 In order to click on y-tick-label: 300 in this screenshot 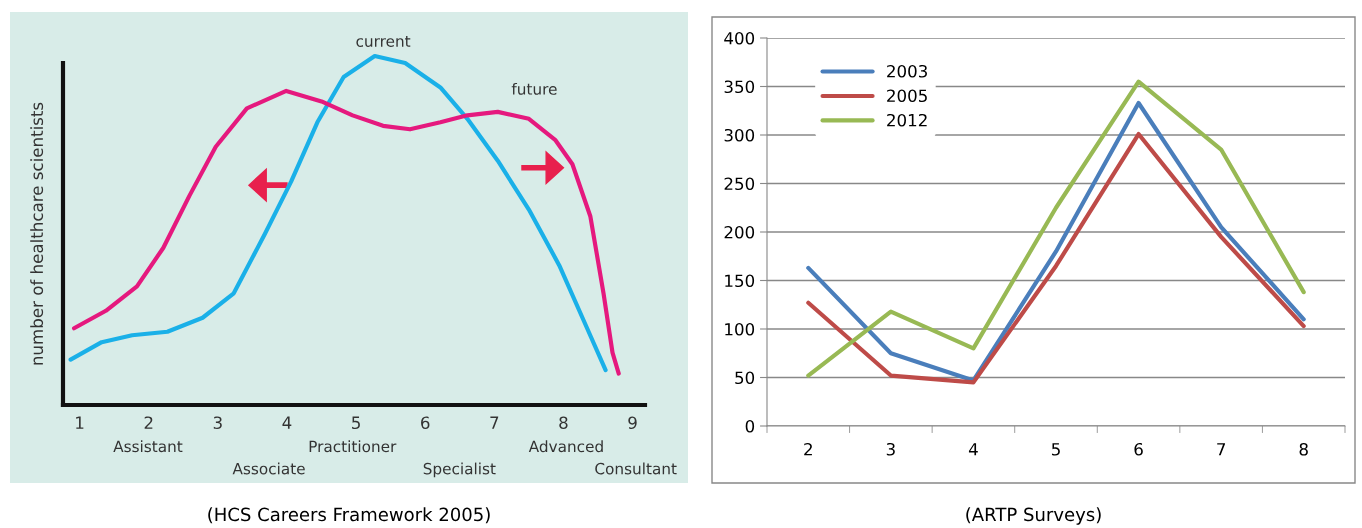, I will do `click(739, 135)`.